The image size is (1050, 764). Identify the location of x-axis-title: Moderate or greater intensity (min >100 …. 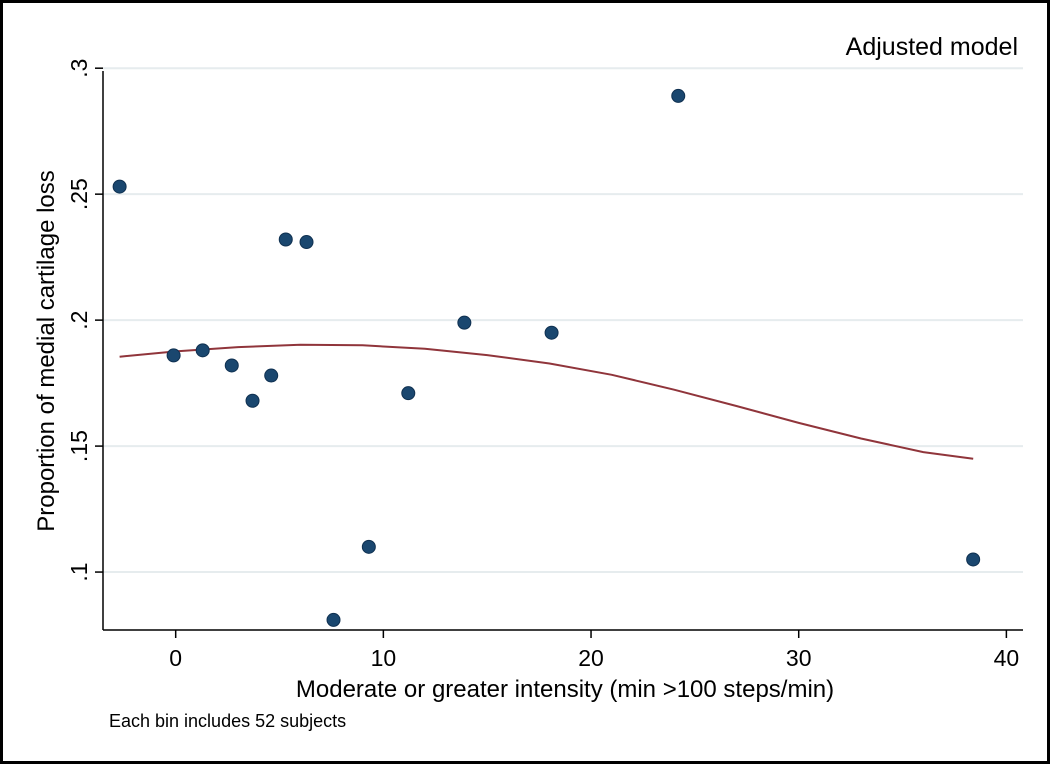
(565, 689).